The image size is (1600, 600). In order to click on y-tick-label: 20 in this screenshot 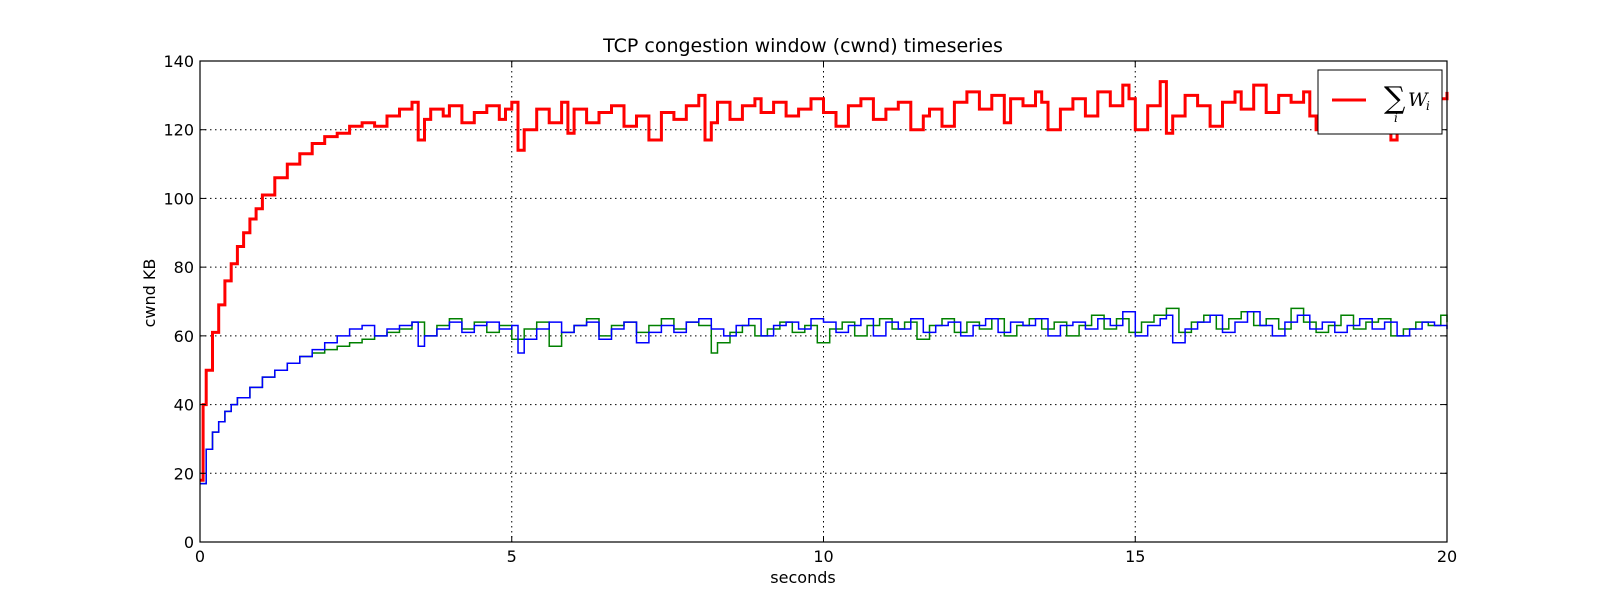, I will do `click(184, 473)`.